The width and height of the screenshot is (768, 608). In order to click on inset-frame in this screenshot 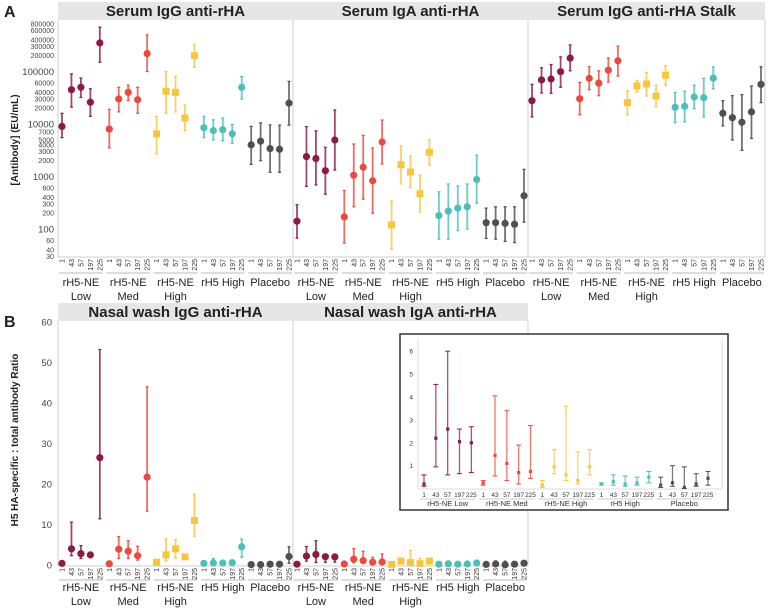, I will do `click(564, 422)`.